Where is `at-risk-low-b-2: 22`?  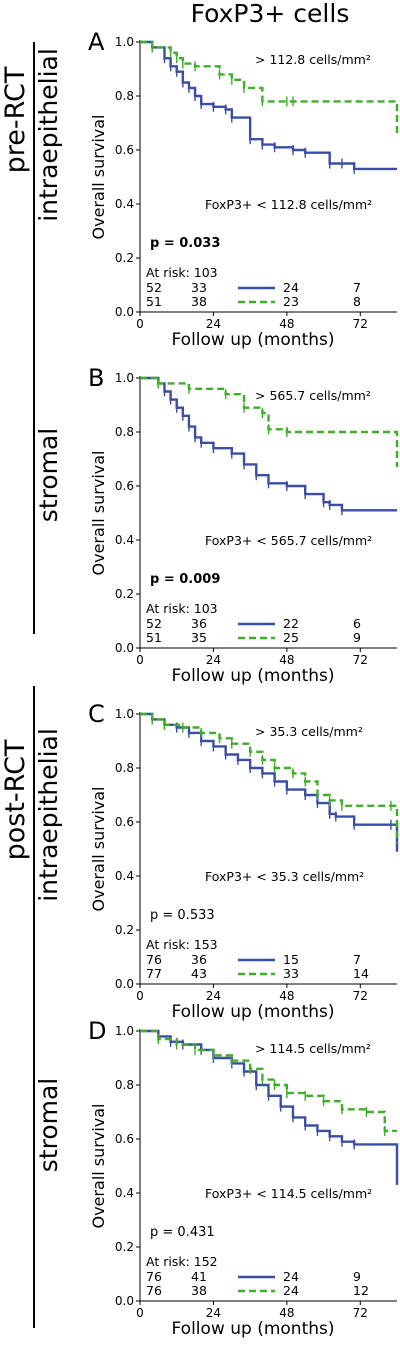
at-risk-low-b-2: 22 is located at coordinates (291, 623).